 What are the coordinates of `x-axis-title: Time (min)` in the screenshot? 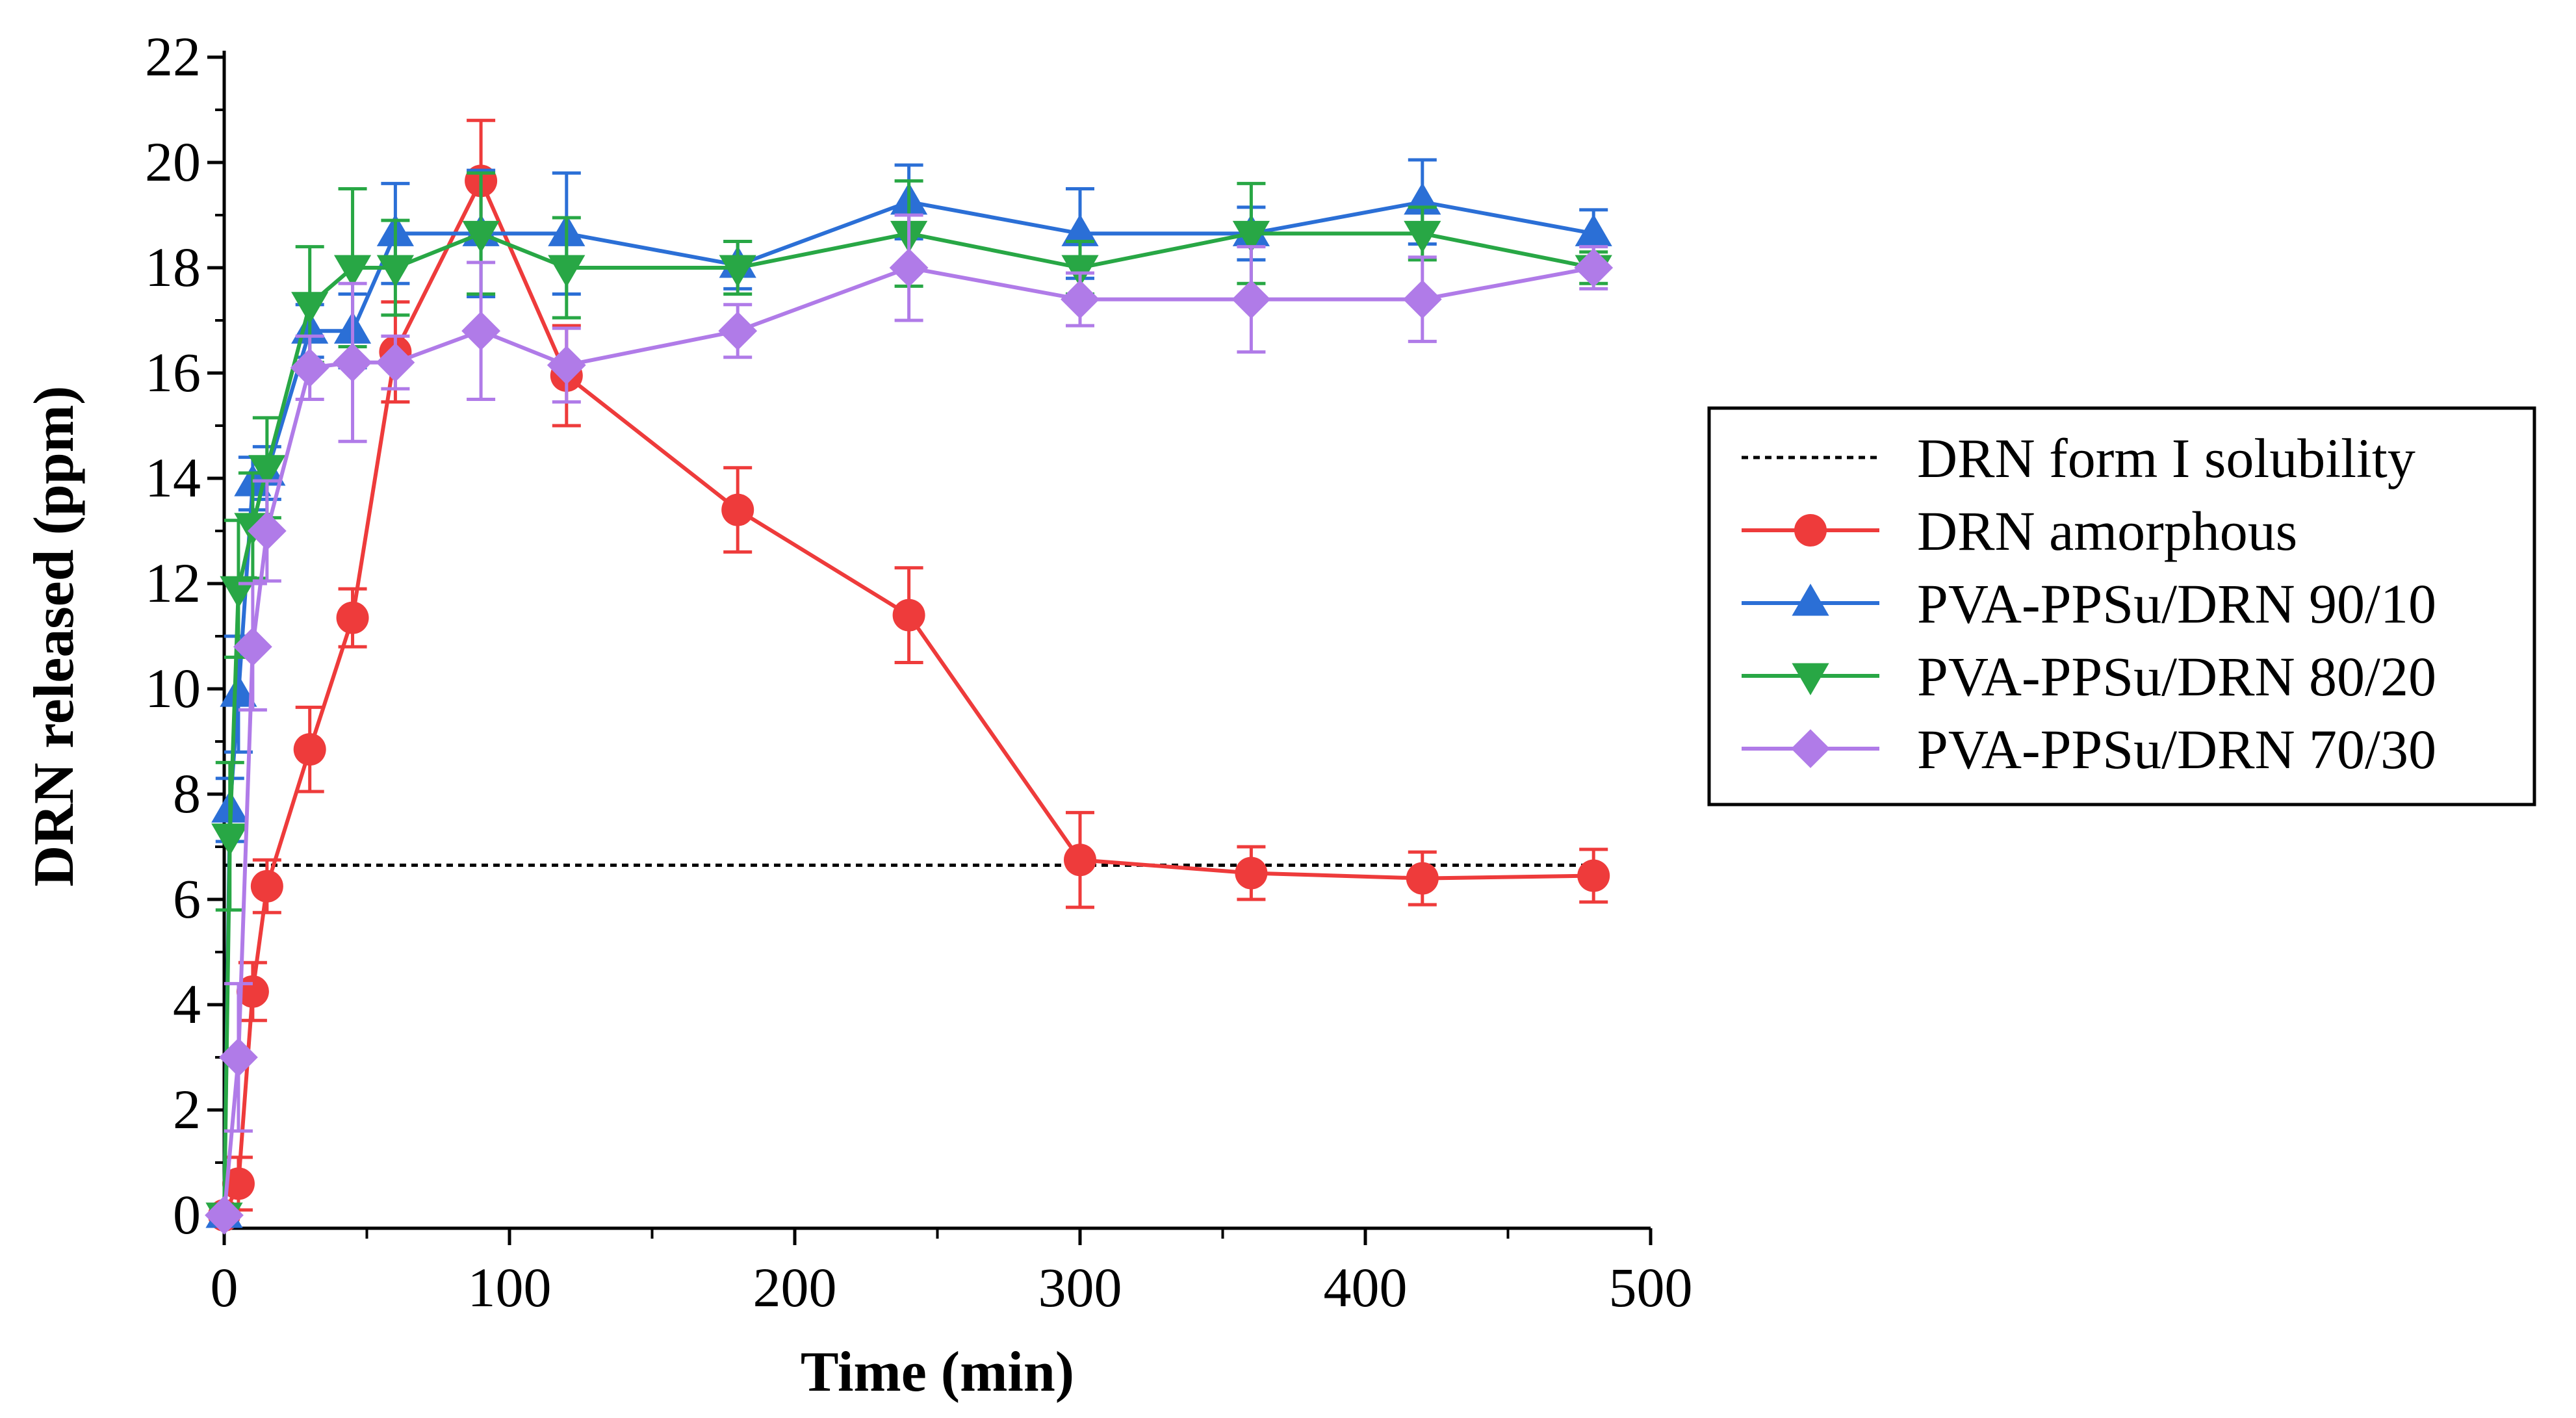 It's located at (938, 1372).